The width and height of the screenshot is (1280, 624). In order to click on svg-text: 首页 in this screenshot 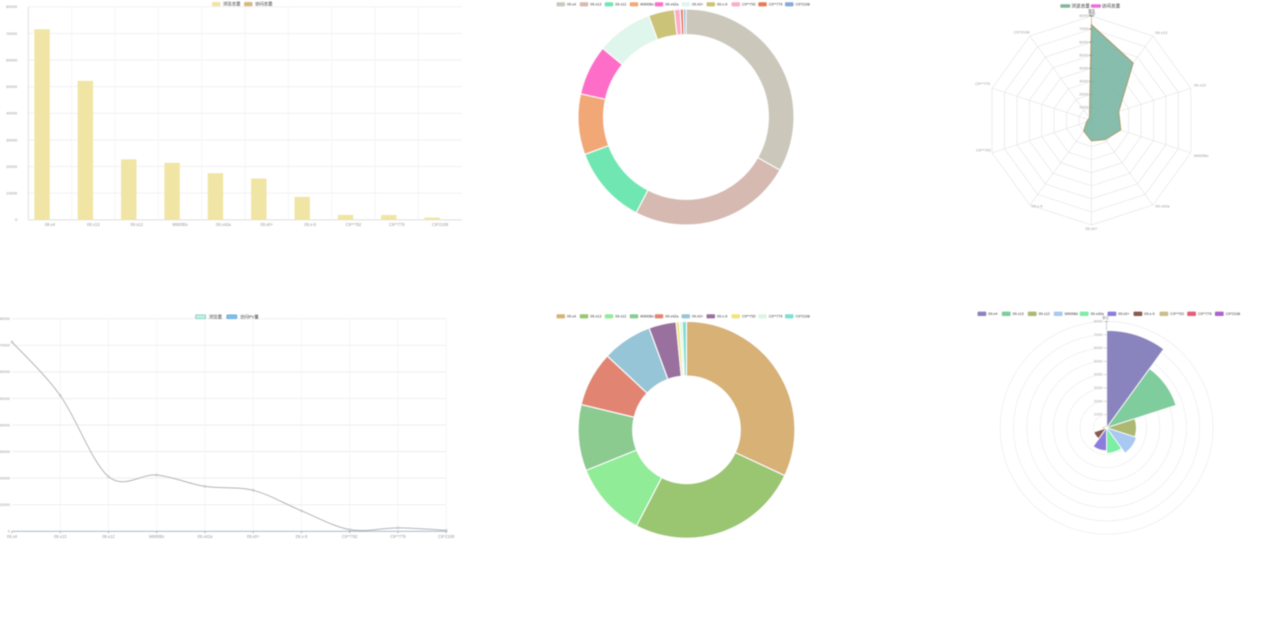, I will do `click(1091, 10)`.